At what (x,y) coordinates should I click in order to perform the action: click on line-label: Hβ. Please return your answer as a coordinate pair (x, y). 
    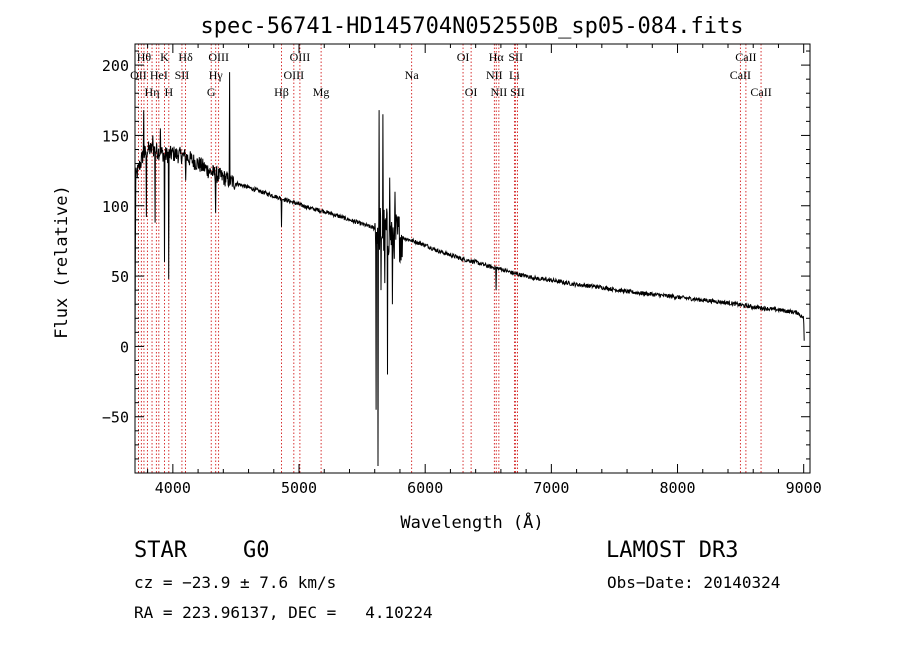
    Looking at the image, I should click on (281, 92).